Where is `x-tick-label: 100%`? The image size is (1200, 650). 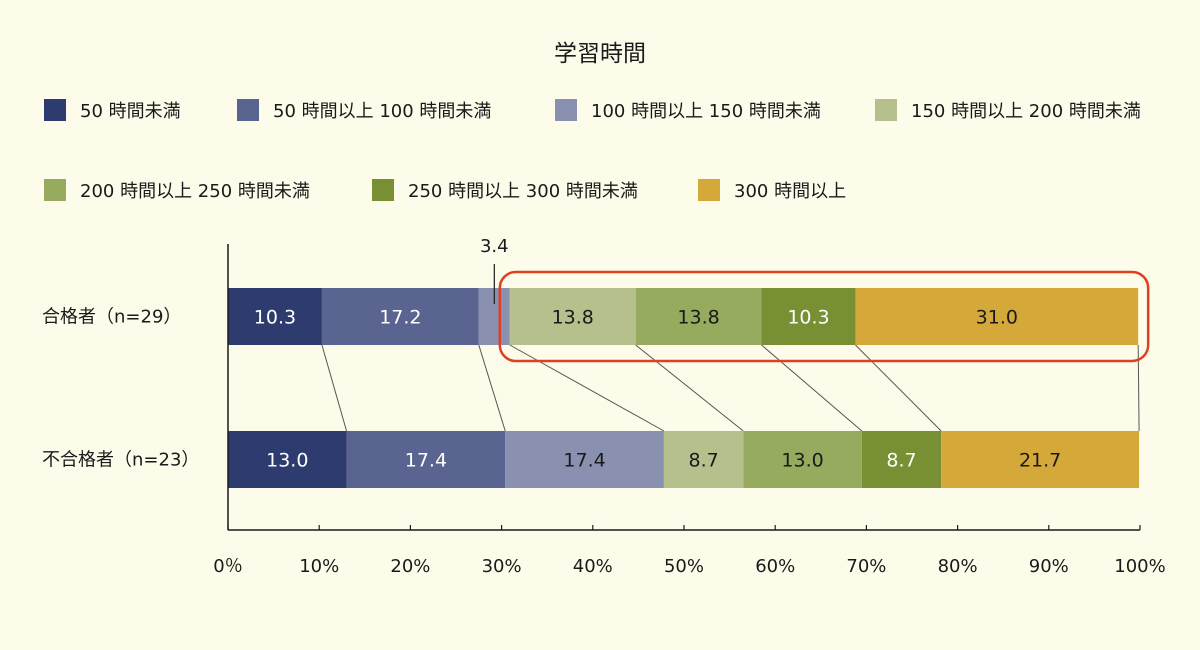 x-tick-label: 100% is located at coordinates (1139, 566).